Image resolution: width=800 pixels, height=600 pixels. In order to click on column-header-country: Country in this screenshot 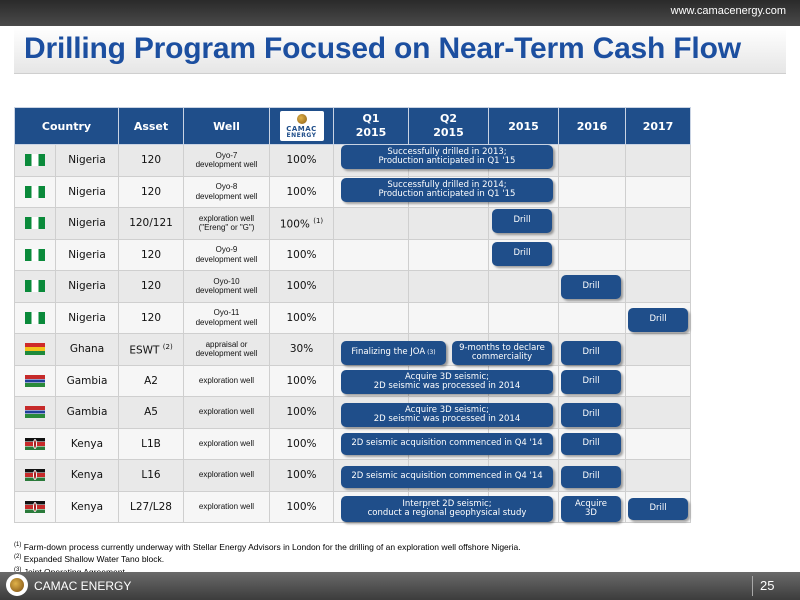, I will do `click(66, 126)`.